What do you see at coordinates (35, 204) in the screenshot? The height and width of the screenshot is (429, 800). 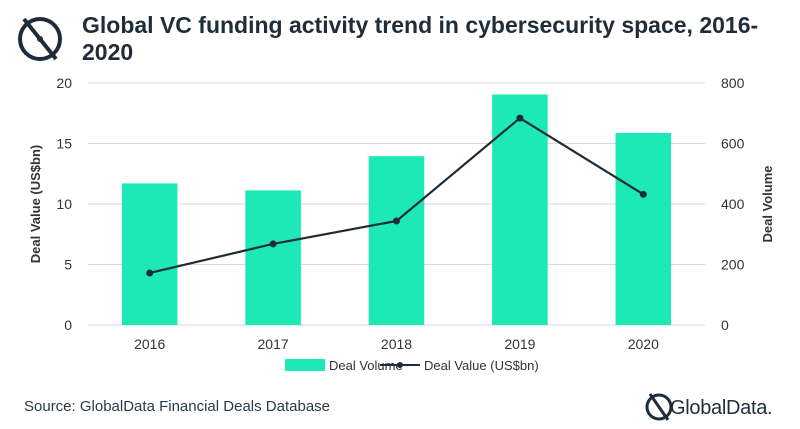 I see `y-axis-title: Deal Value (US$bn)` at bounding box center [35, 204].